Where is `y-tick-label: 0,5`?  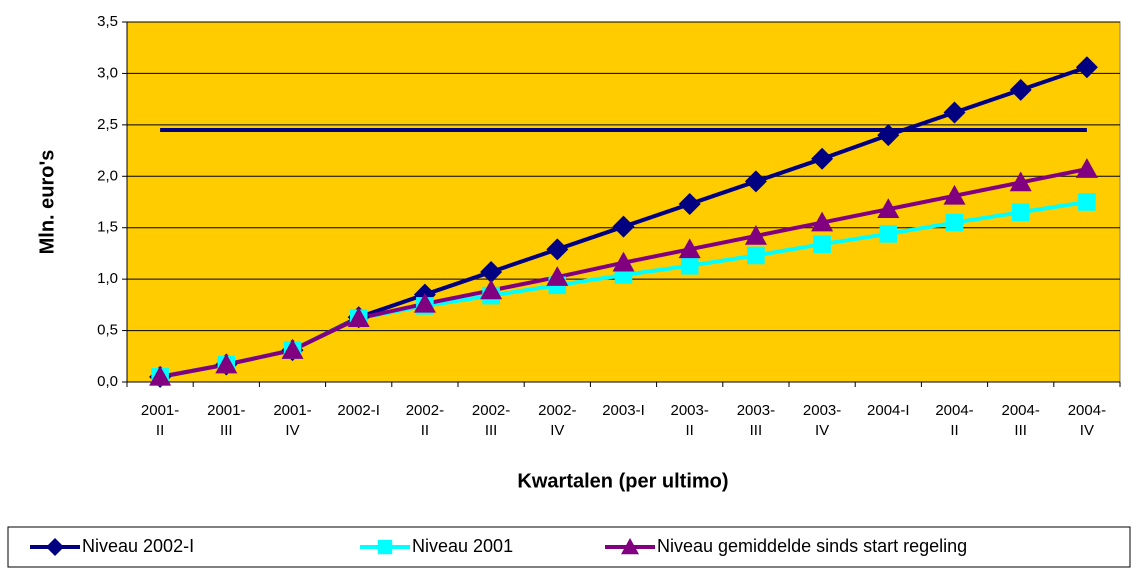 y-tick-label: 0,5 is located at coordinates (107, 330).